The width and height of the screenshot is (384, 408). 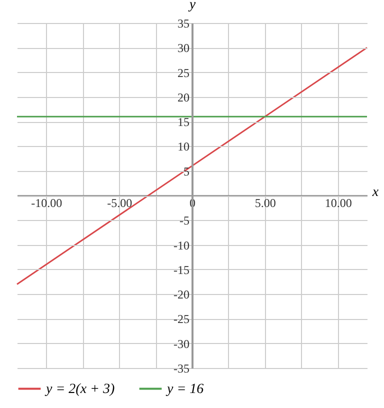 What do you see at coordinates (375, 192) in the screenshot?
I see `x-axis-title: x` at bounding box center [375, 192].